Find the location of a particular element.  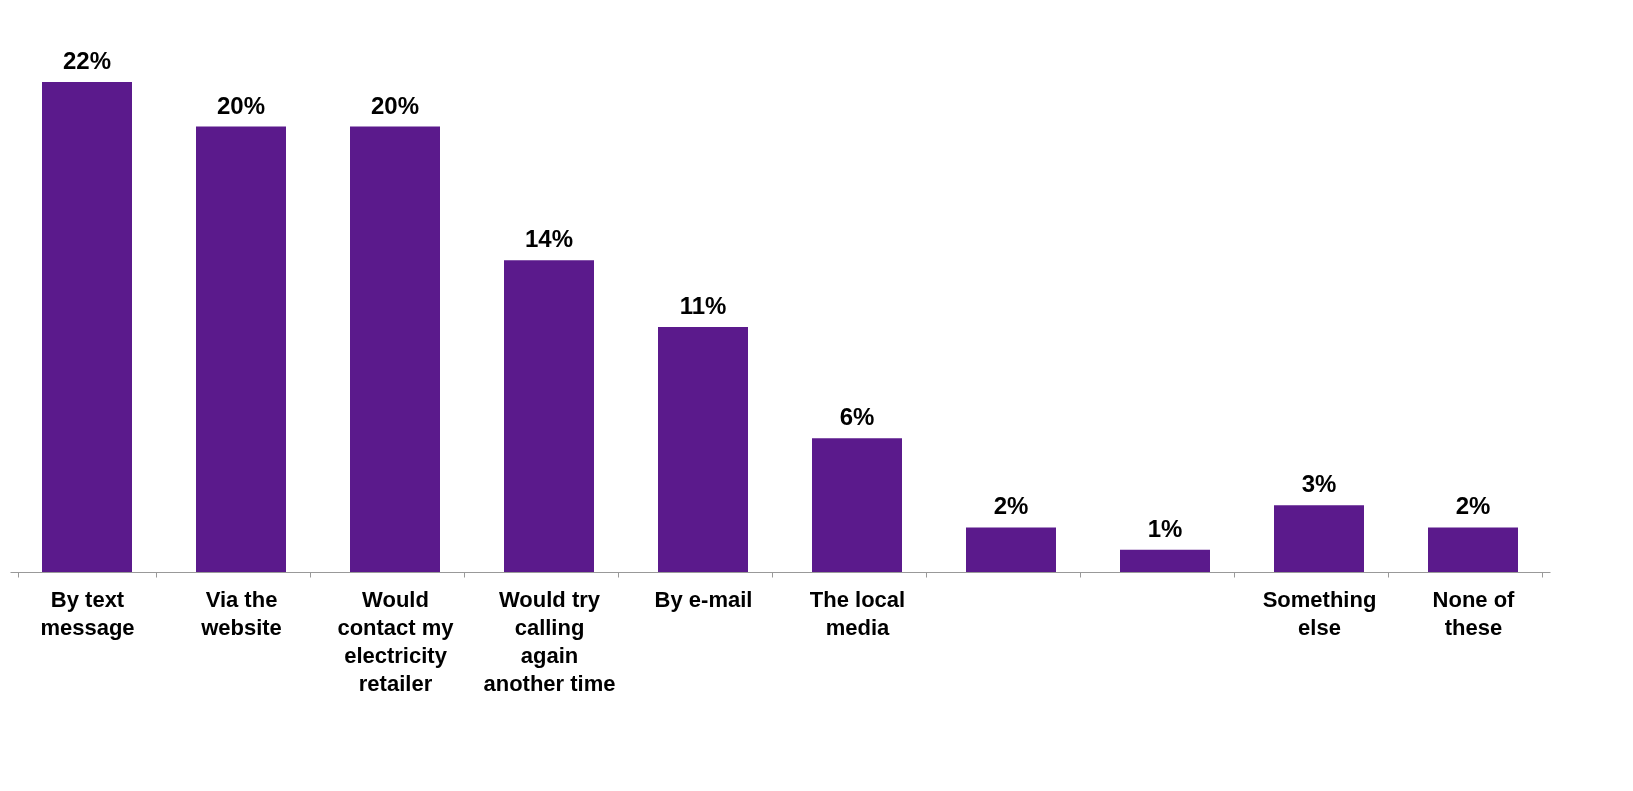

data-label: 11% is located at coordinates (703, 305).